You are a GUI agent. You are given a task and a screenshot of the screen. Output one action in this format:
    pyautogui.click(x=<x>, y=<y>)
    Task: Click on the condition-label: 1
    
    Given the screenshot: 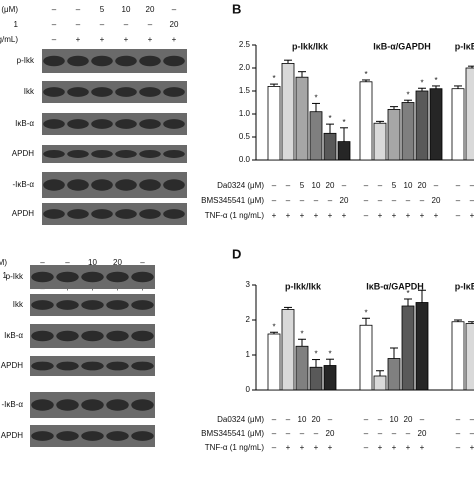 What is the action you would take?
    pyautogui.click(x=5, y=275)
    